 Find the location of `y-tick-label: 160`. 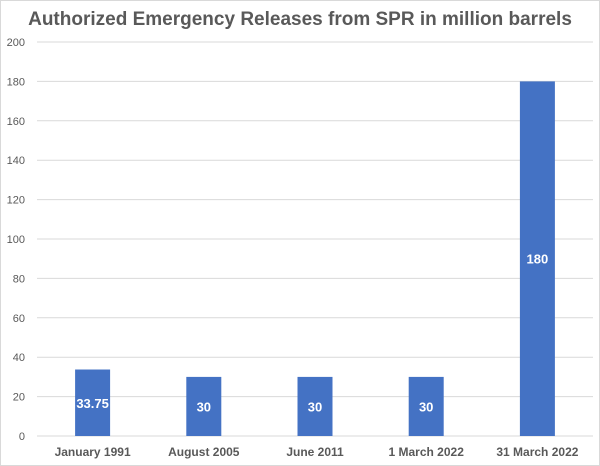

y-tick-label: 160 is located at coordinates (16, 122).